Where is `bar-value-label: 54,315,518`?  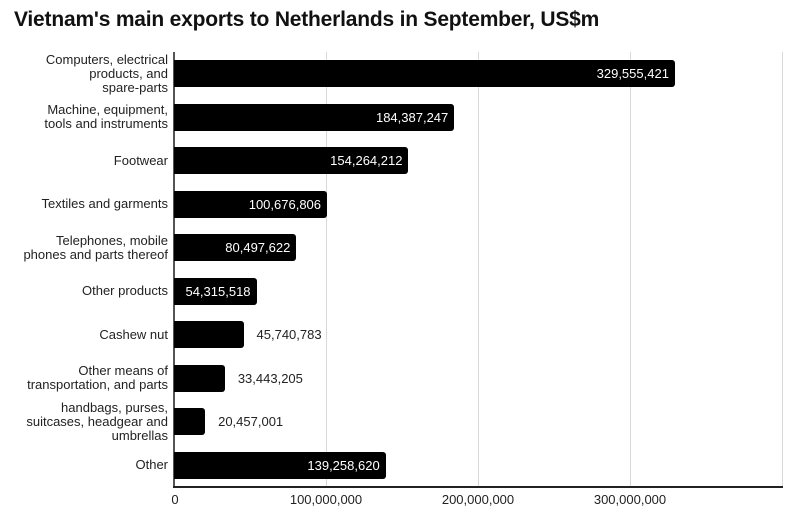 bar-value-label: 54,315,518 is located at coordinates (218, 291).